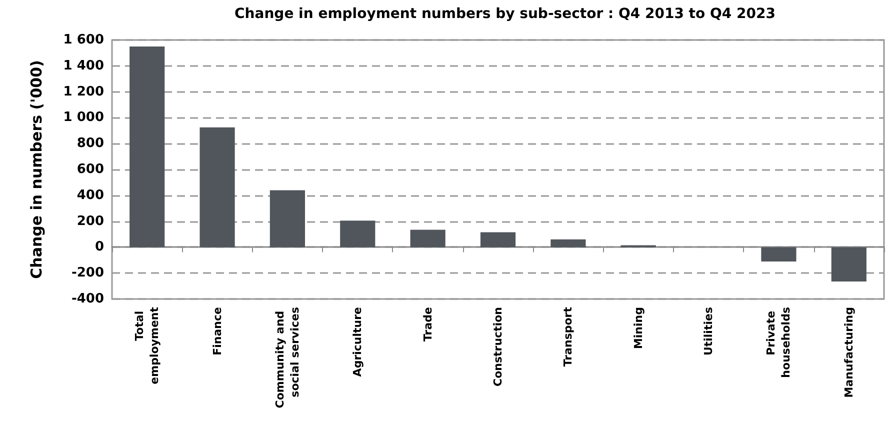 The width and height of the screenshot is (896, 432). Describe the element at coordinates (90, 169) in the screenshot. I see `y-tick-label: 600` at that location.